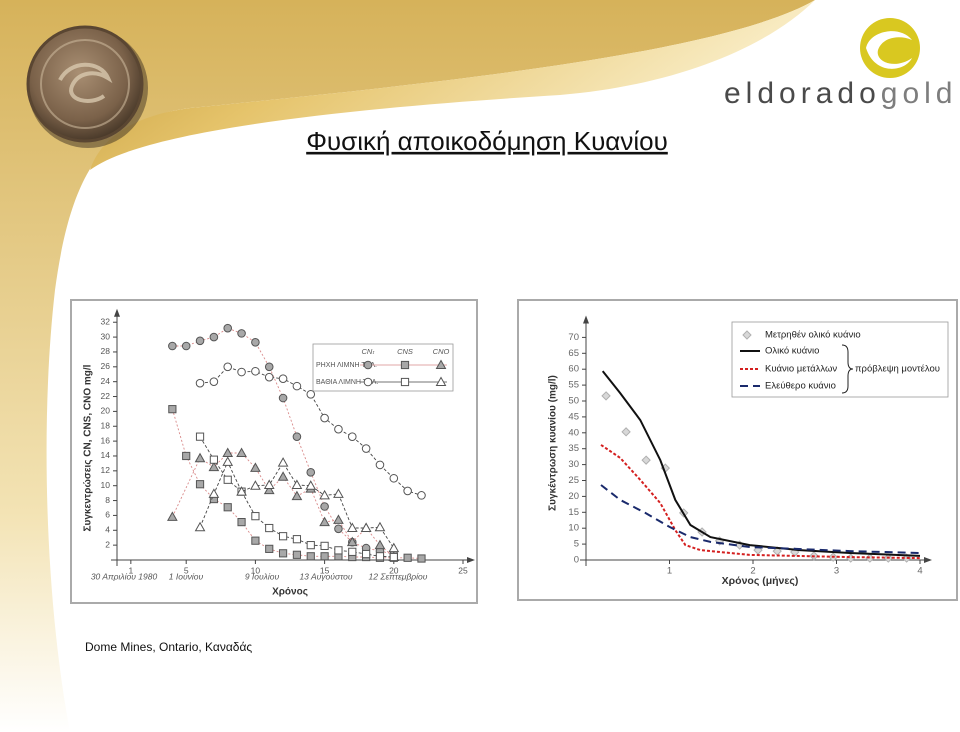  What do you see at coordinates (573, 496) in the screenshot?
I see `y-tick-label: 20` at bounding box center [573, 496].